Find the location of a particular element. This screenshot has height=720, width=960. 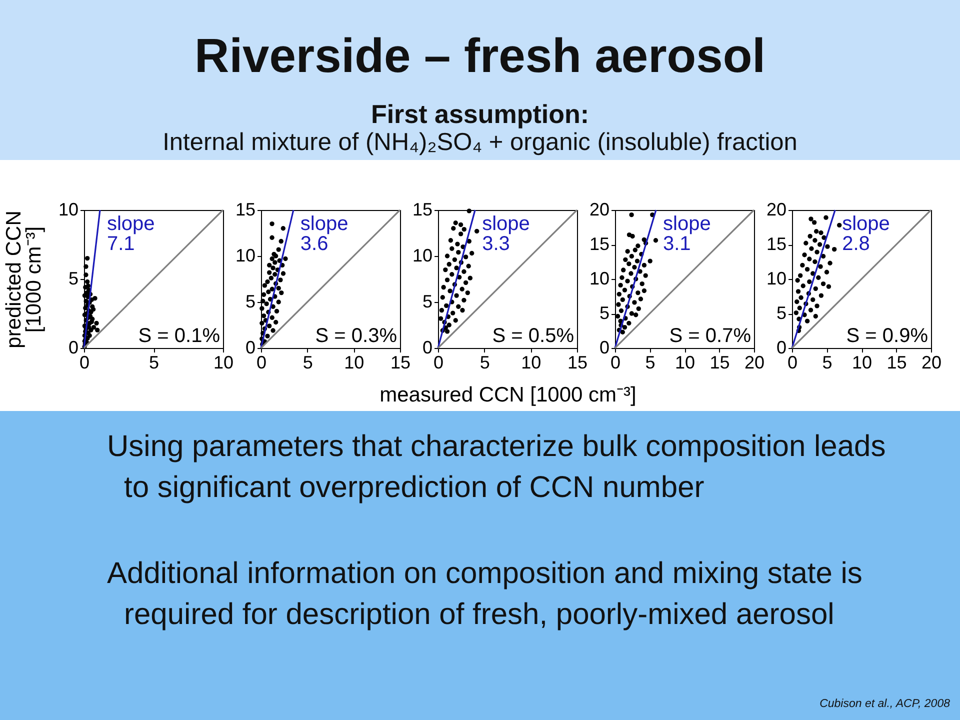

chart-subtitle: First assumption: Internal mixture of (NH₄)₂SO₄ + organic (insoluble) fraction is located at coordinates (480, 127).